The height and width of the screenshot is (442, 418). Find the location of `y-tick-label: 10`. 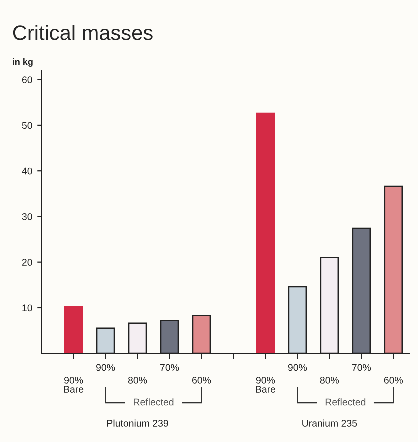

y-tick-label: 10 is located at coordinates (27, 308).